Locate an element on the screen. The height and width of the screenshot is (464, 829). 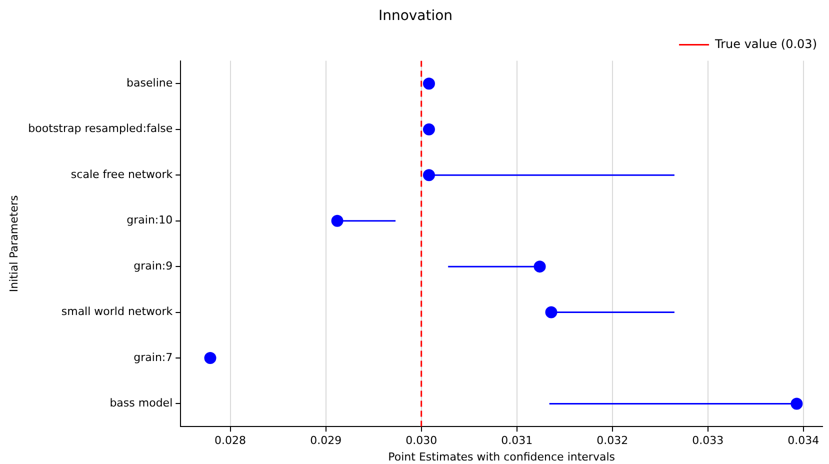
x-tick-label: 0.029 is located at coordinates (326, 441).